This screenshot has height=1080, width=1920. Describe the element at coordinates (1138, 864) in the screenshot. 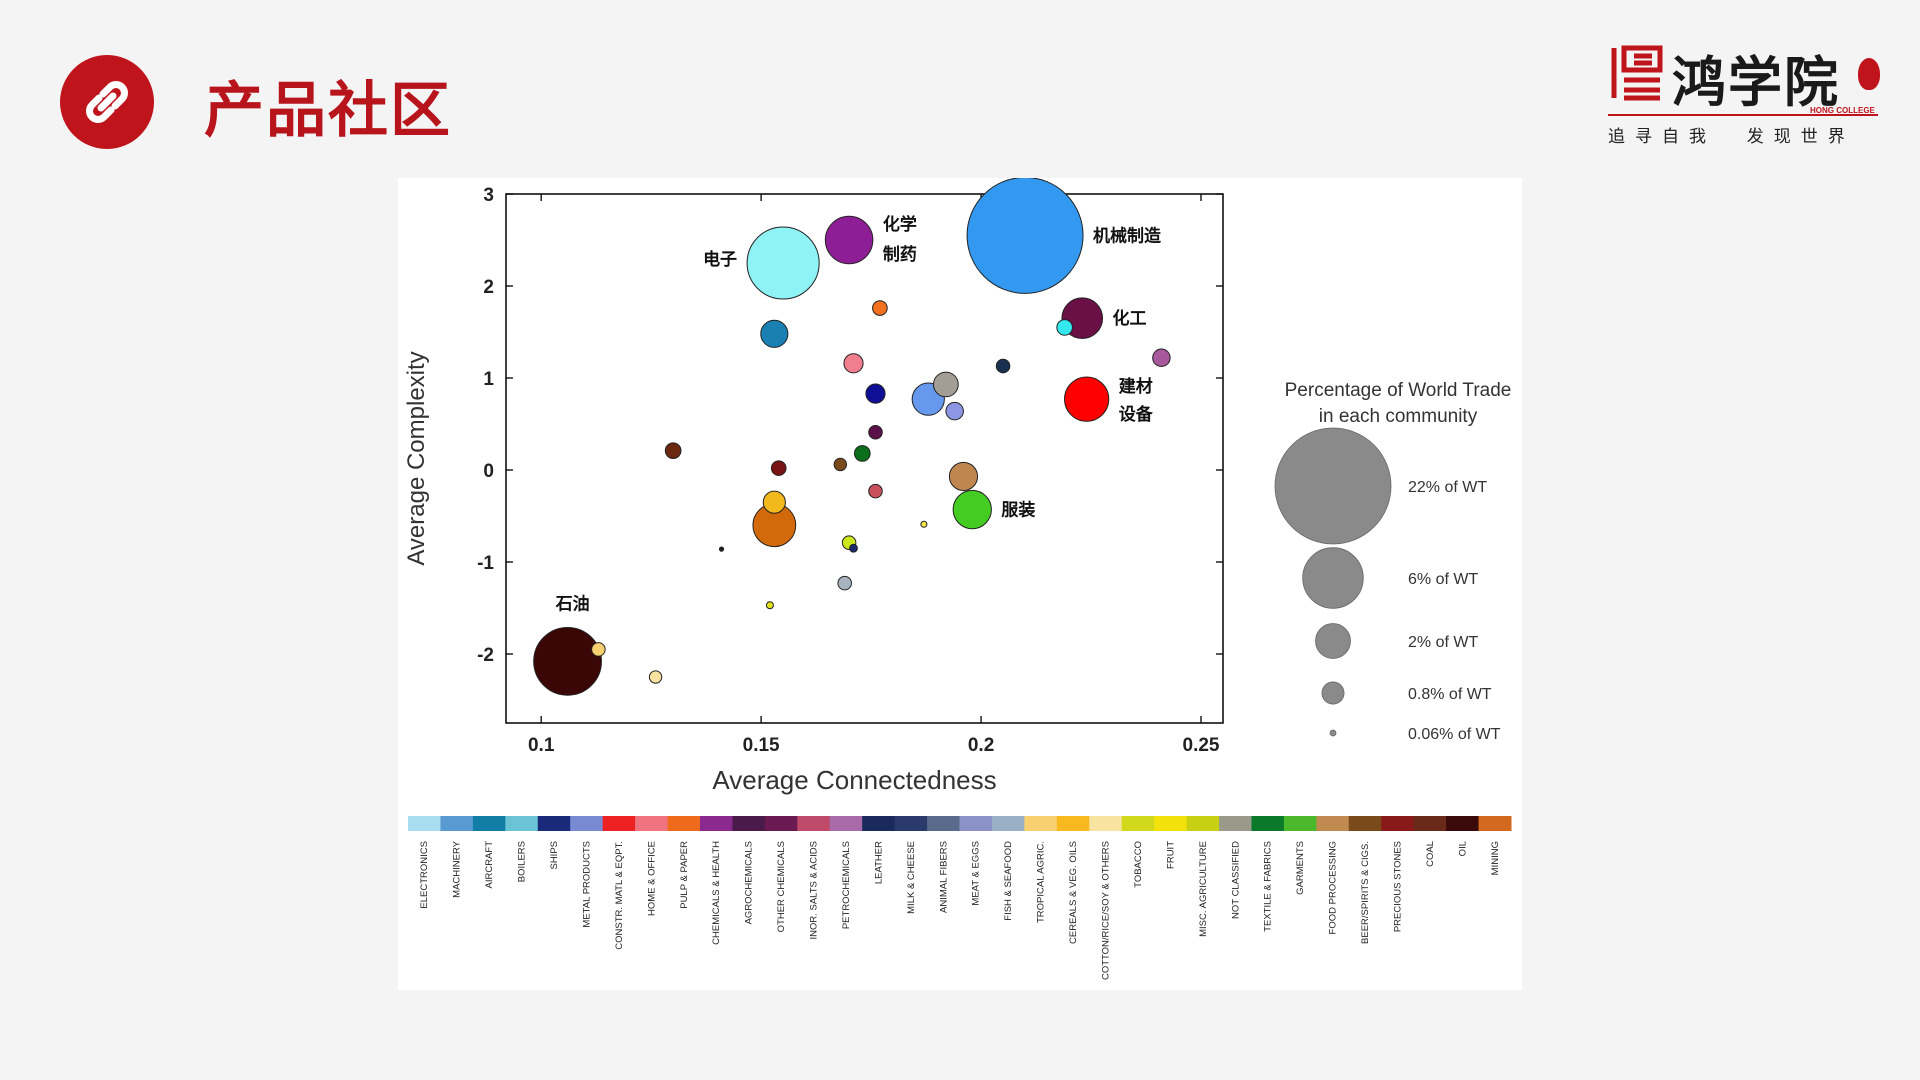

I see `color-legend-label: TOBACCO` at that location.